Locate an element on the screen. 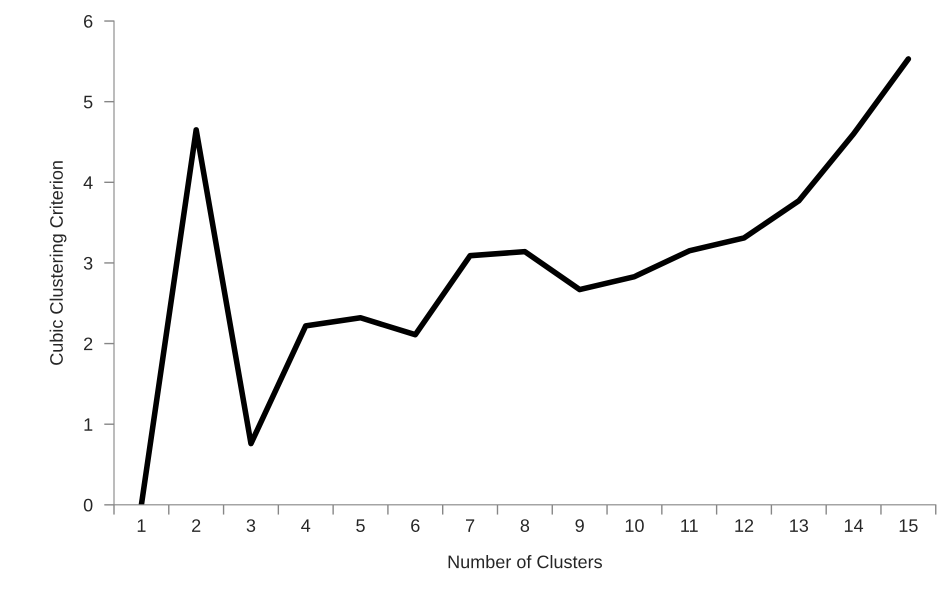 The width and height of the screenshot is (950, 601). x-tick-label: 10 is located at coordinates (635, 525).